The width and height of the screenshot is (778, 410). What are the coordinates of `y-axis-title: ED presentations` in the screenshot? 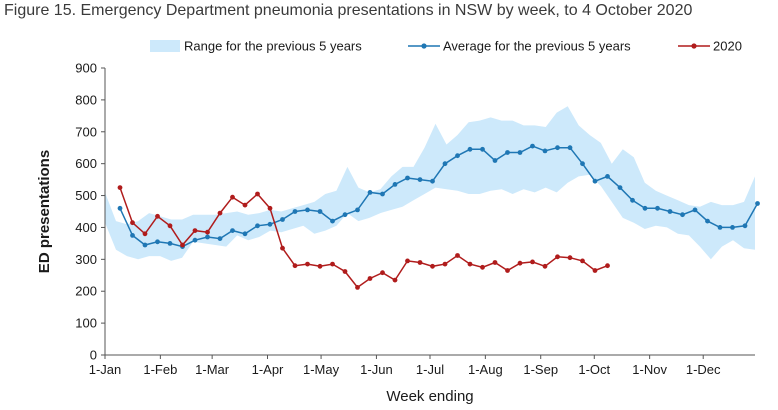 It's located at (44, 211).